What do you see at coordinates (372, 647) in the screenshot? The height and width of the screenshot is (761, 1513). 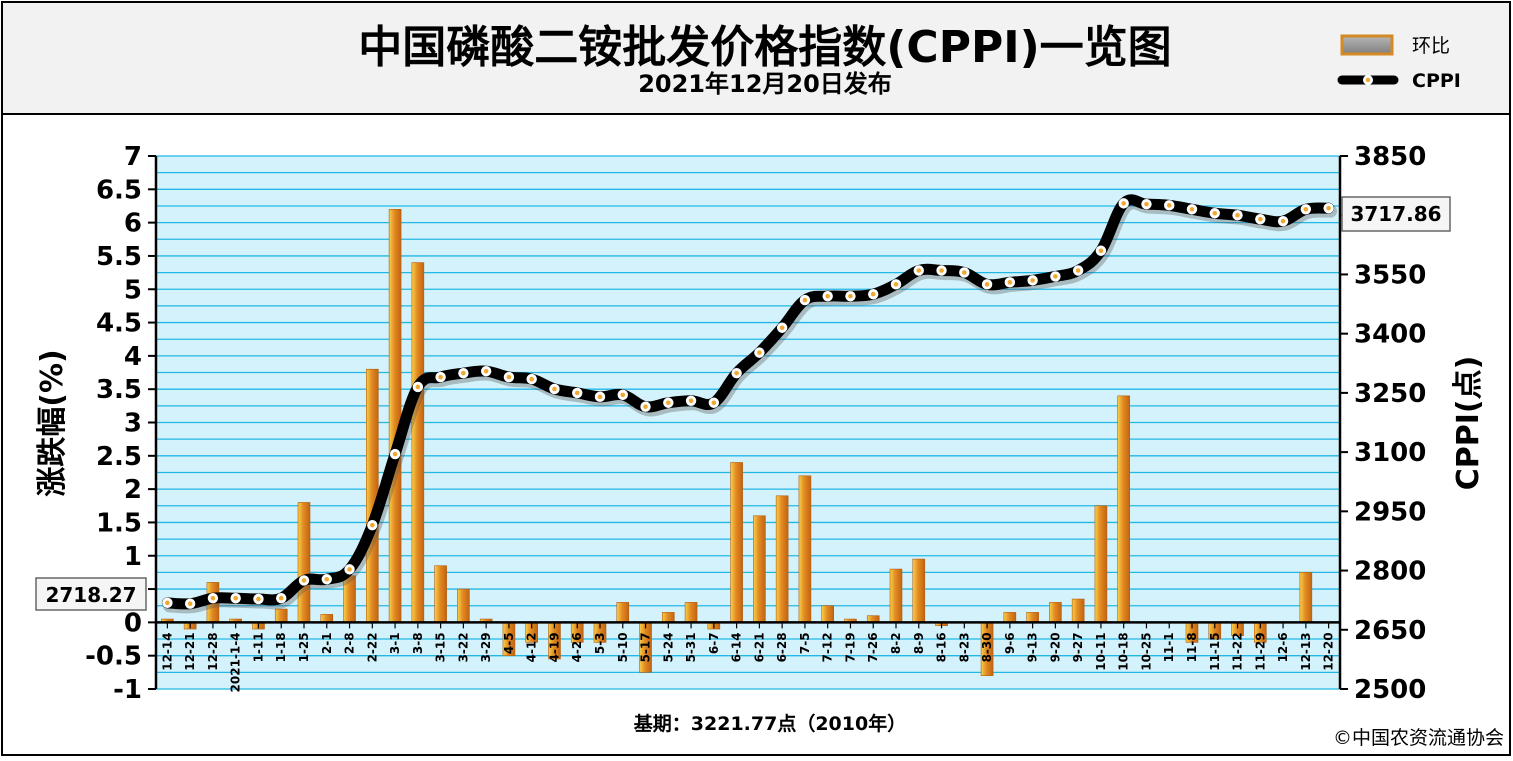 I see `x-tick-label: 2-22` at bounding box center [372, 647].